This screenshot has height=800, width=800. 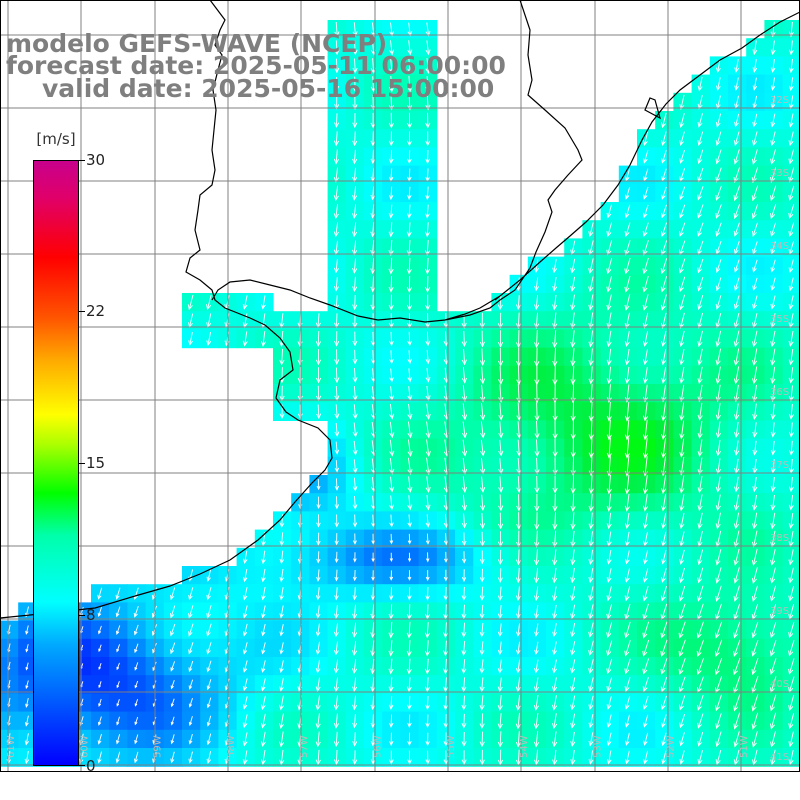 What do you see at coordinates (96, 311) in the screenshot?
I see `colorbar-tick-label: 22` at bounding box center [96, 311].